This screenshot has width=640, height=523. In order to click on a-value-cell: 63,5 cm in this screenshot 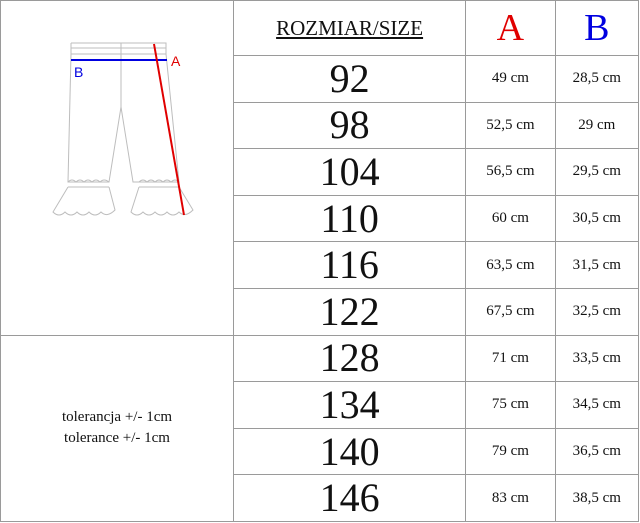, I will do `click(510, 265)`.